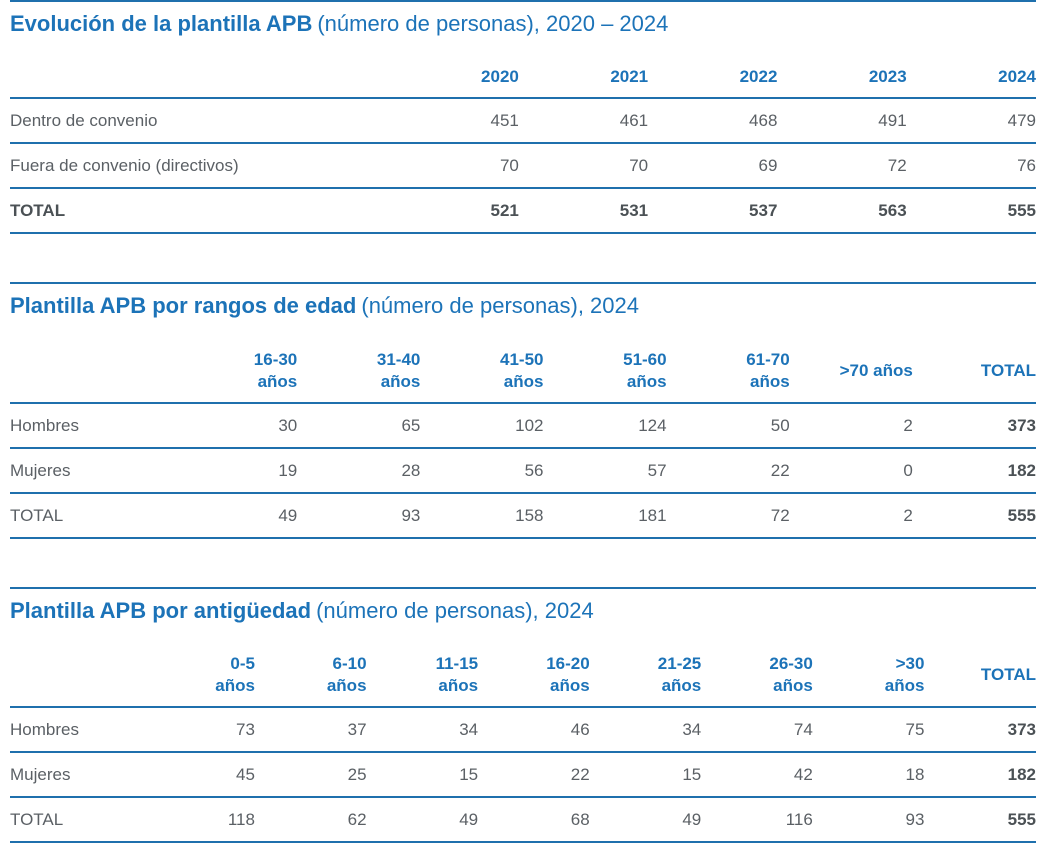 This screenshot has height=853, width=1046. Describe the element at coordinates (605, 425) in the screenshot. I see `value-cell: 124` at that location.